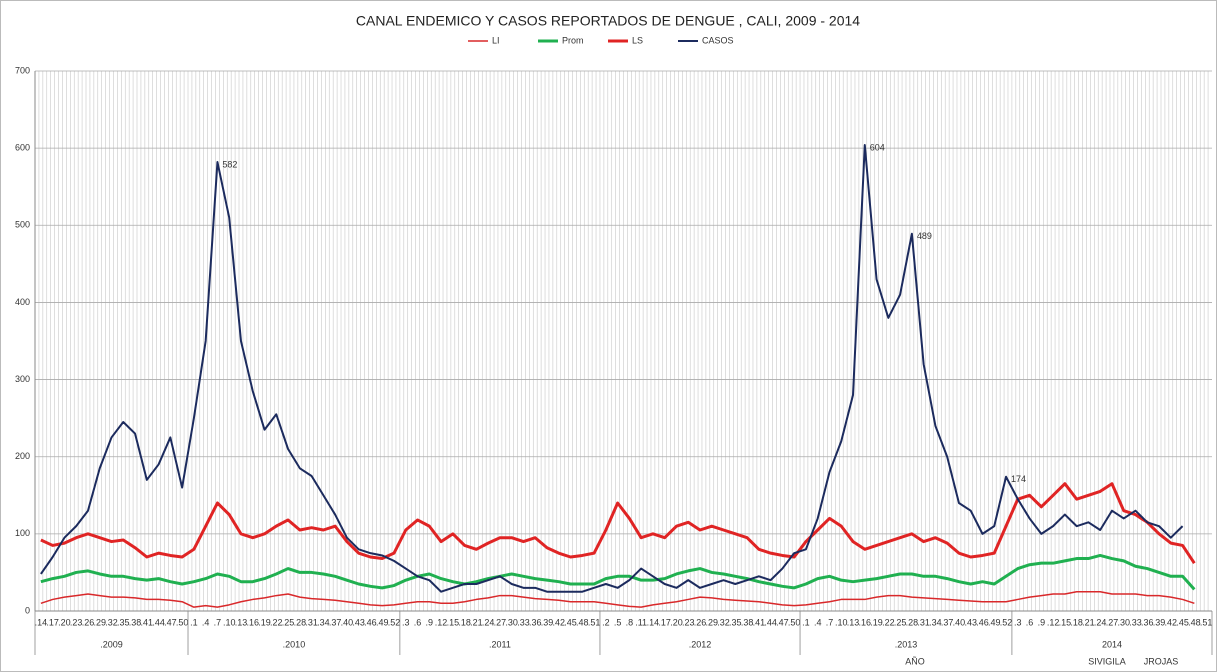 This screenshot has height=672, width=1217. What do you see at coordinates (22, 148) in the screenshot?
I see `y-tick-label: 600` at bounding box center [22, 148].